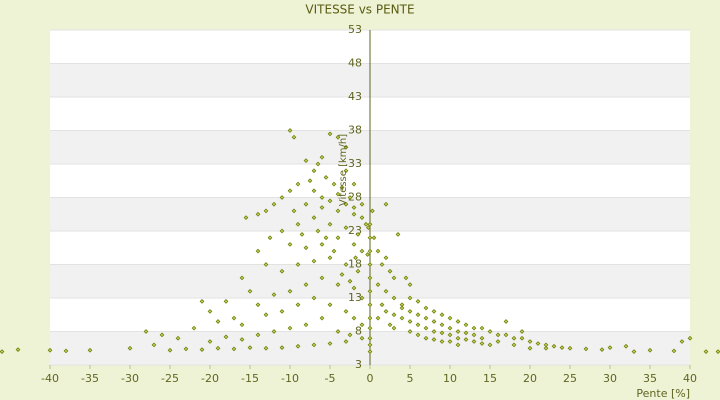 Image resolution: width=720 pixels, height=400 pixels. I want to click on x-tick-label: -40, so click(50, 378).